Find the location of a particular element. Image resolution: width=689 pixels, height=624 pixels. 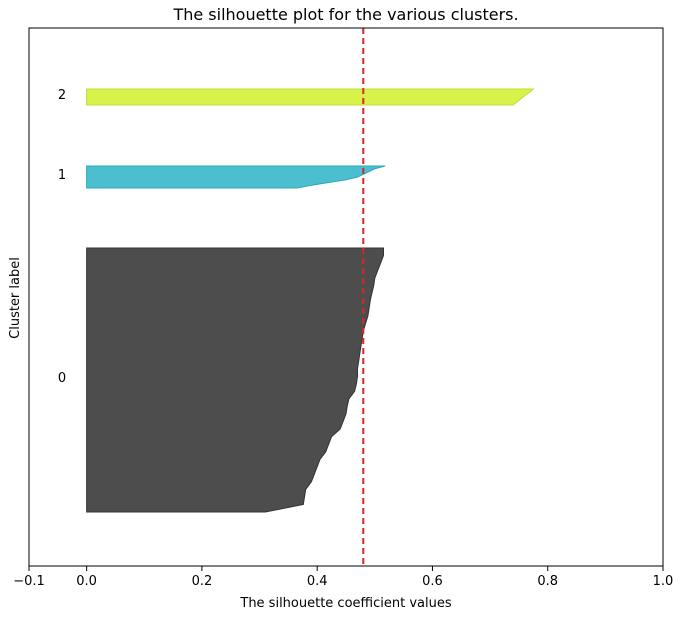

cluster-label-2: 2 is located at coordinates (62, 95).